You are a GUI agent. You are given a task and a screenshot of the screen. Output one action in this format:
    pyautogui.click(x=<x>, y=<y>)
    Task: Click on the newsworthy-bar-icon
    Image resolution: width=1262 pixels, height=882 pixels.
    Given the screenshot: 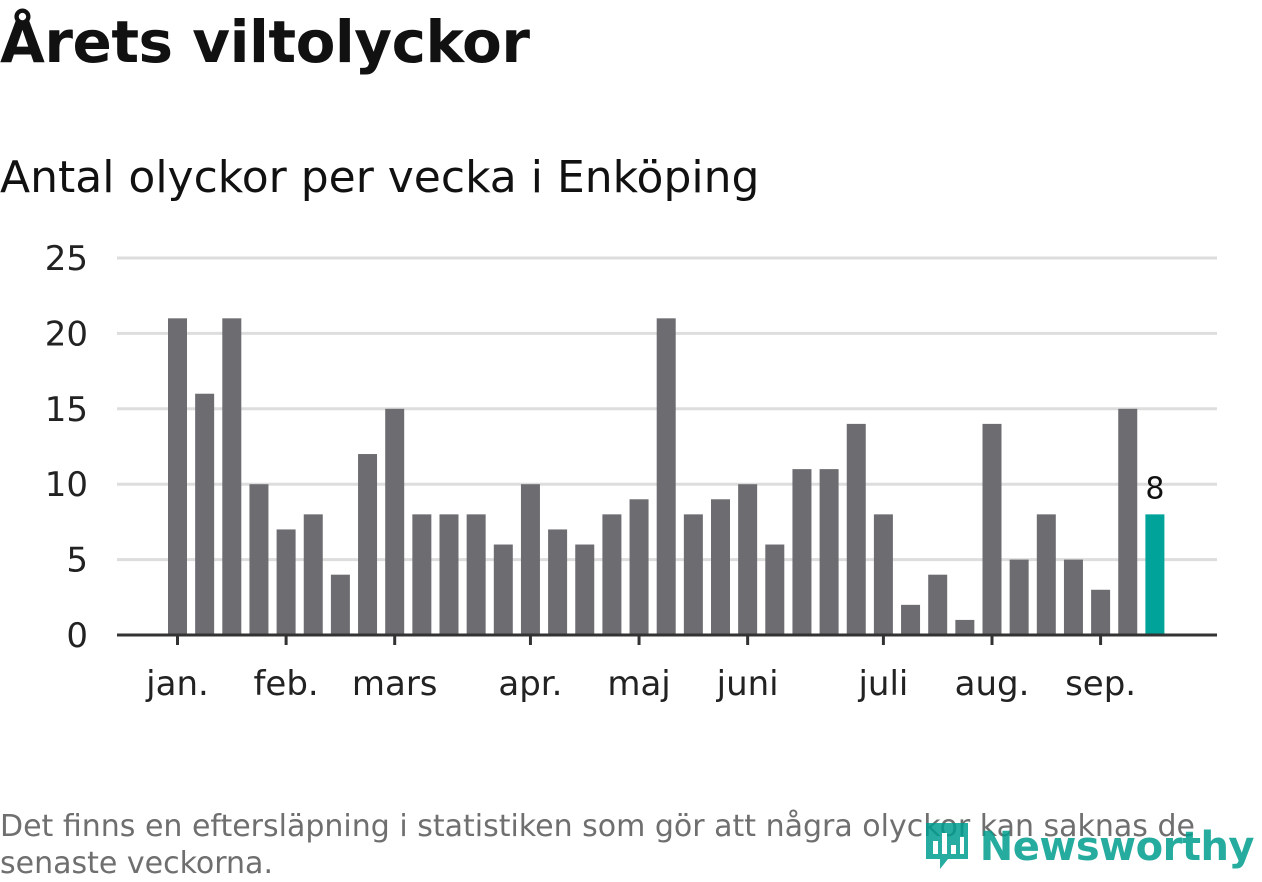 What is the action you would take?
    pyautogui.click(x=947, y=847)
    